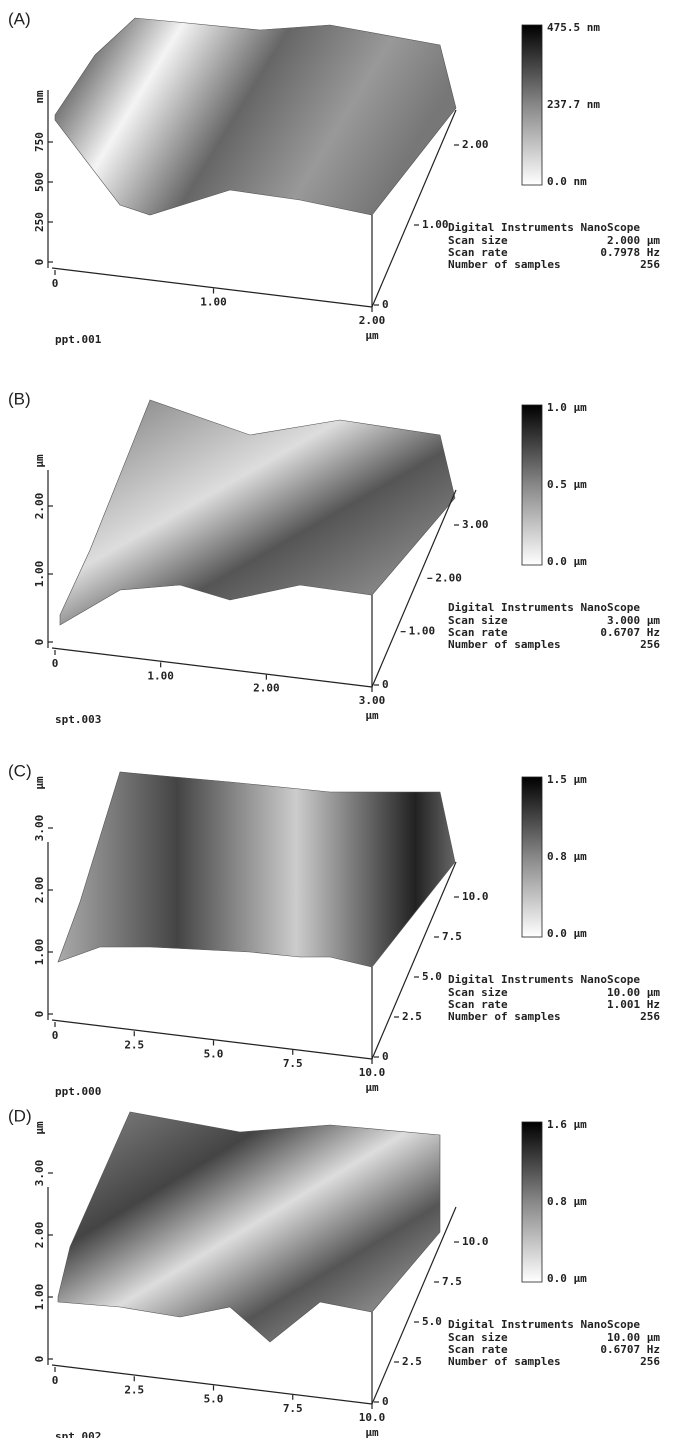 Image resolution: width=688 pixels, height=1438 pixels. What do you see at coordinates (78, 339) in the screenshot?
I see `file-name: ppt.001` at bounding box center [78, 339].